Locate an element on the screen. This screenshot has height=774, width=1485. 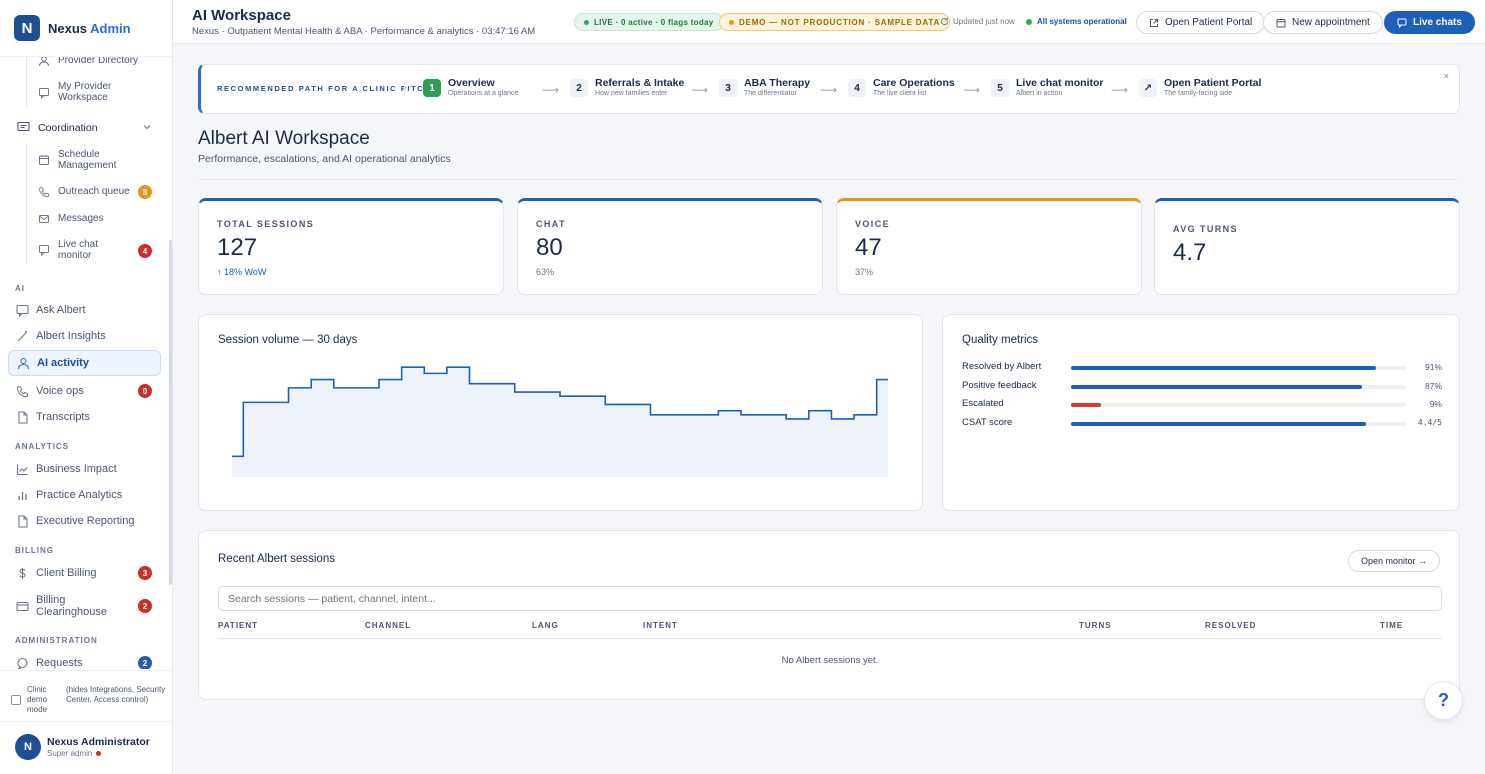
sidebar-item-albert-insights: Albert Insights is located at coordinates (84, 336).